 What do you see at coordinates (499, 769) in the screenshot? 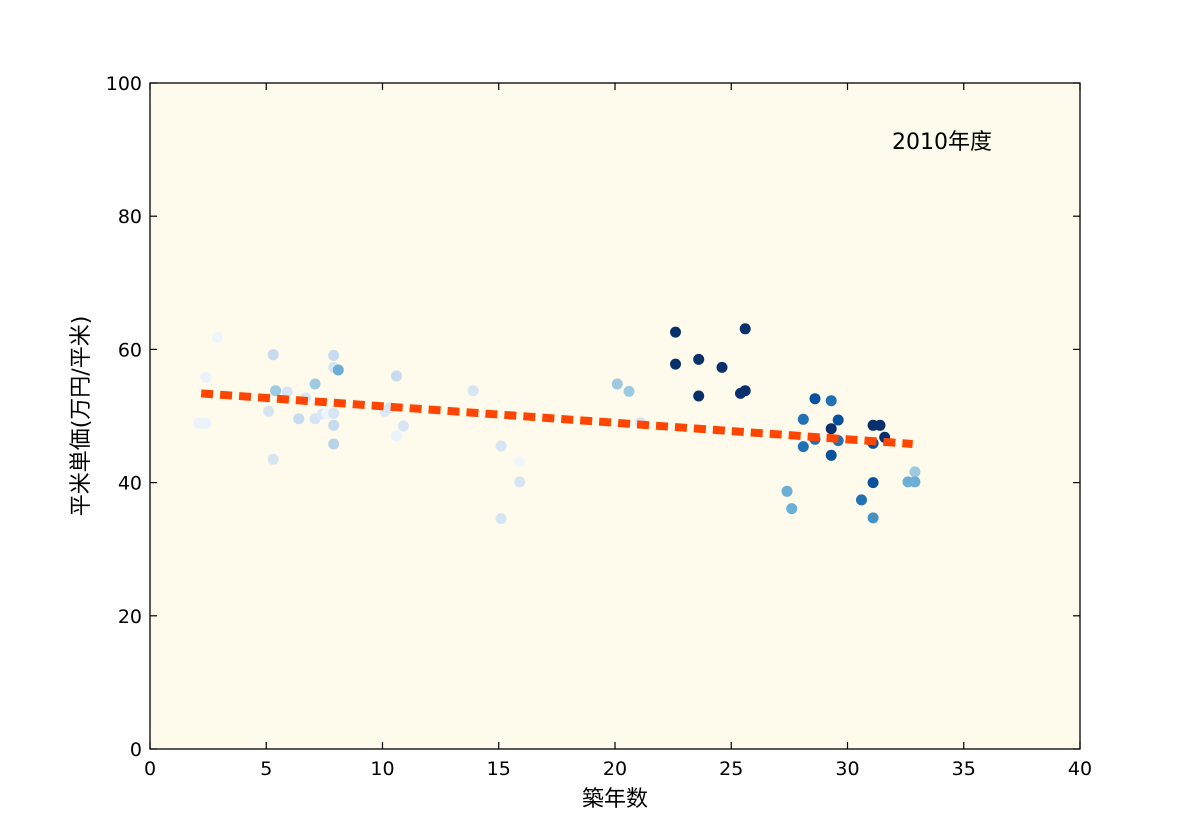
I see `x-tick-label: 15` at bounding box center [499, 769].